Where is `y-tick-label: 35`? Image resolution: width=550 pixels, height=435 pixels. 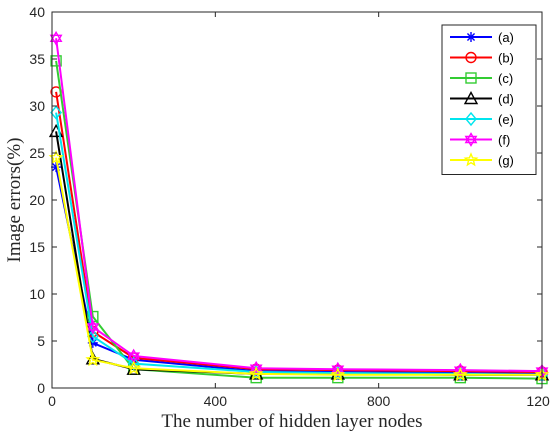 y-tick-label: 35 is located at coordinates (37, 59).